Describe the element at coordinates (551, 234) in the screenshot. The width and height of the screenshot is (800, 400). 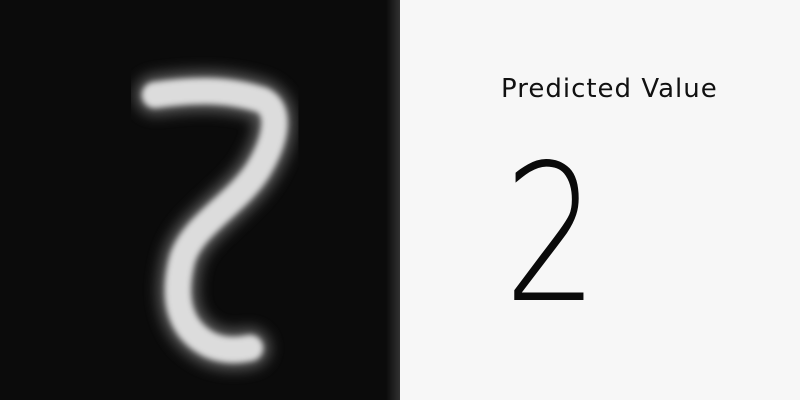
I see `predicted-digit: 2` at that location.